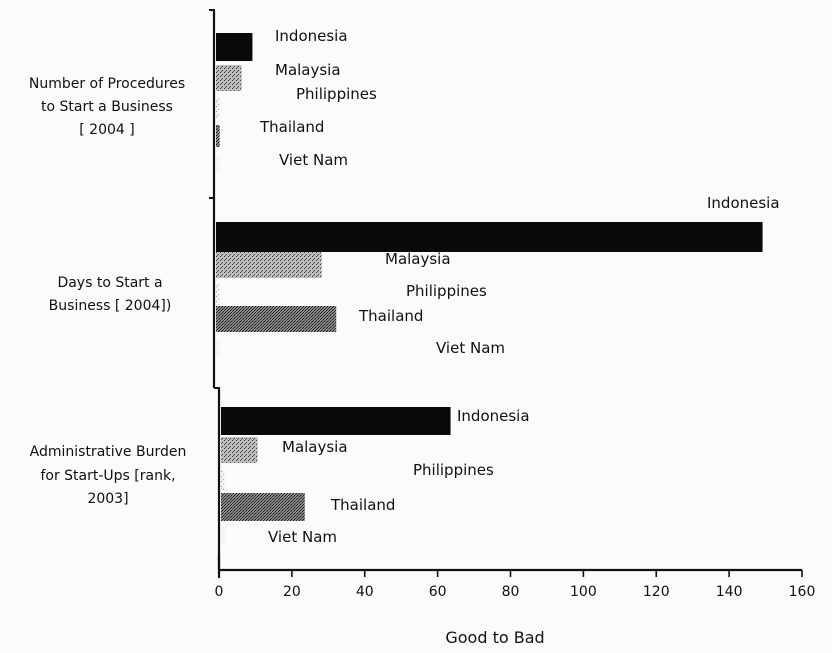  I want to click on group-label-line: to Start a Business, so click(107, 107).